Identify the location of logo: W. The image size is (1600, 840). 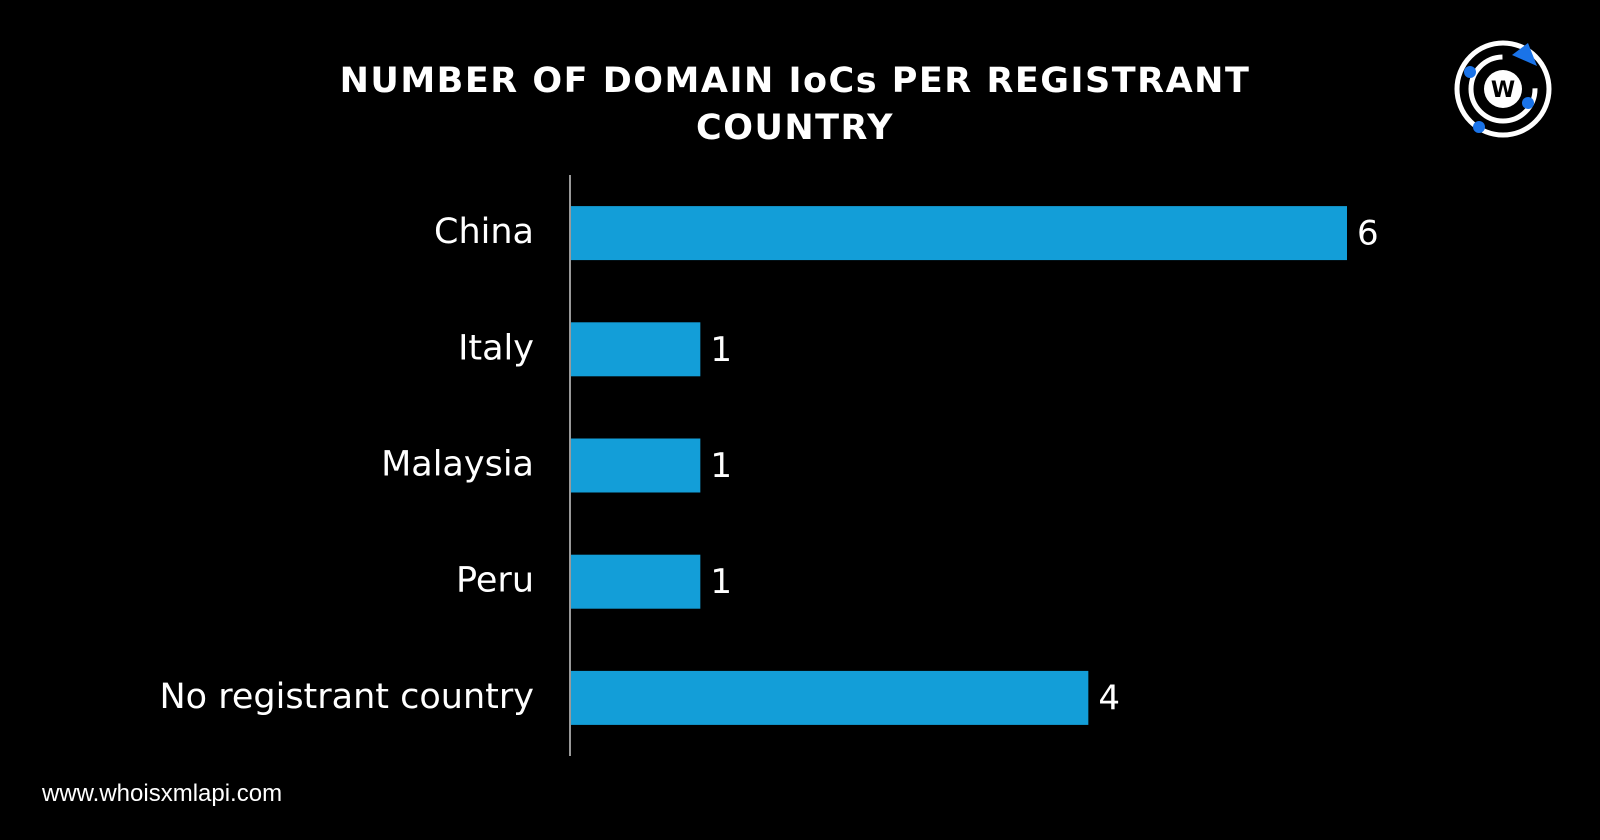
(1503, 89).